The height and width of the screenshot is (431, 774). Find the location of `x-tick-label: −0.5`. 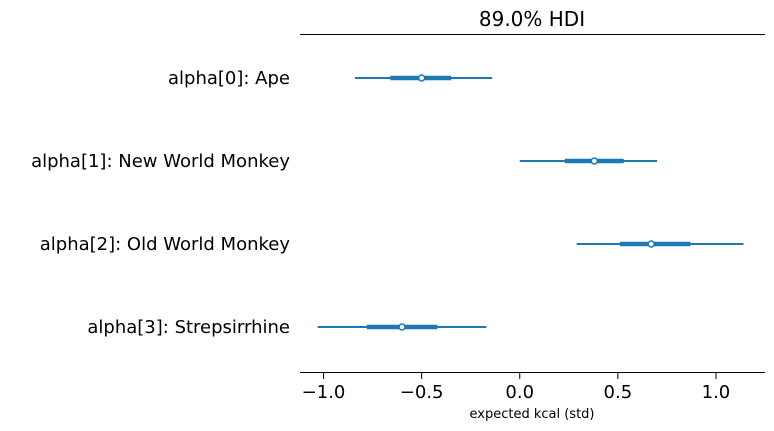

x-tick-label: −0.5 is located at coordinates (422, 392).